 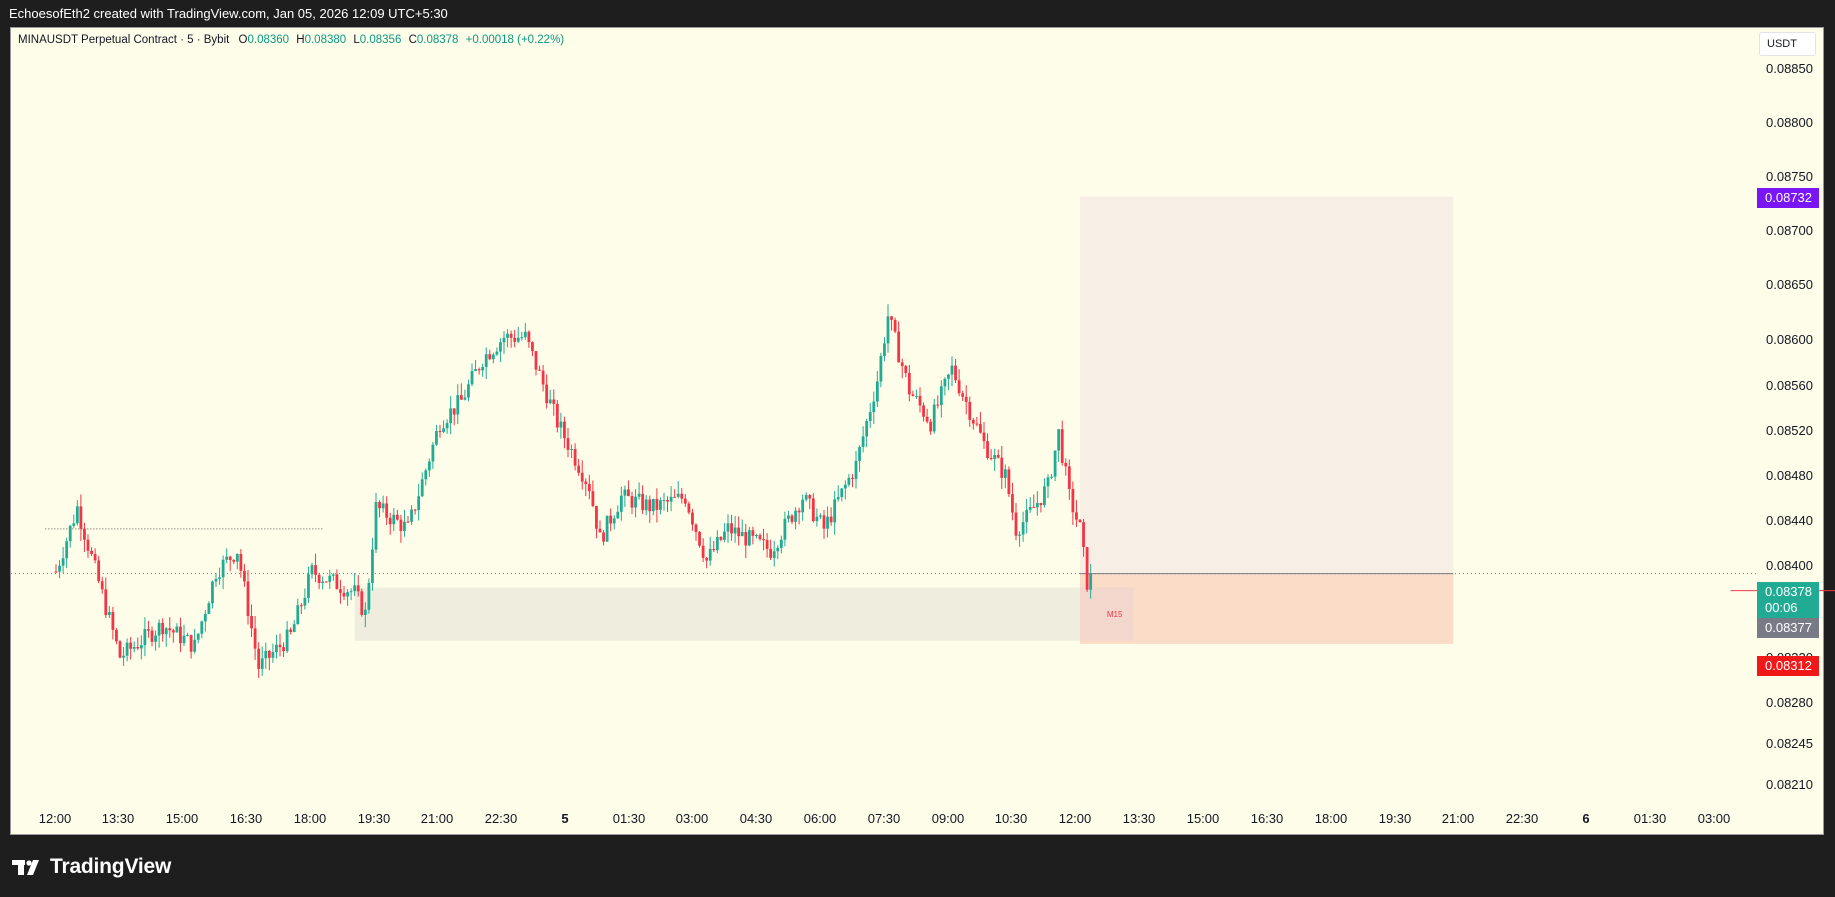 I want to click on prev-close-tag: 0.08377, so click(x=1788, y=628).